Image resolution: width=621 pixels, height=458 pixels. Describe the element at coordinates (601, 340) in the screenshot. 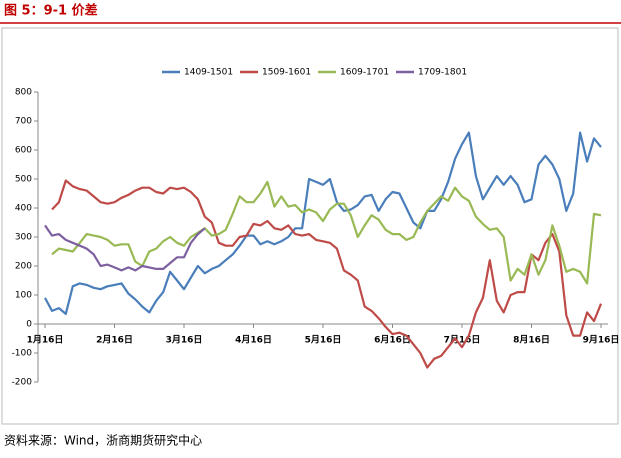

I see `x-tick-label: 9月16日` at that location.